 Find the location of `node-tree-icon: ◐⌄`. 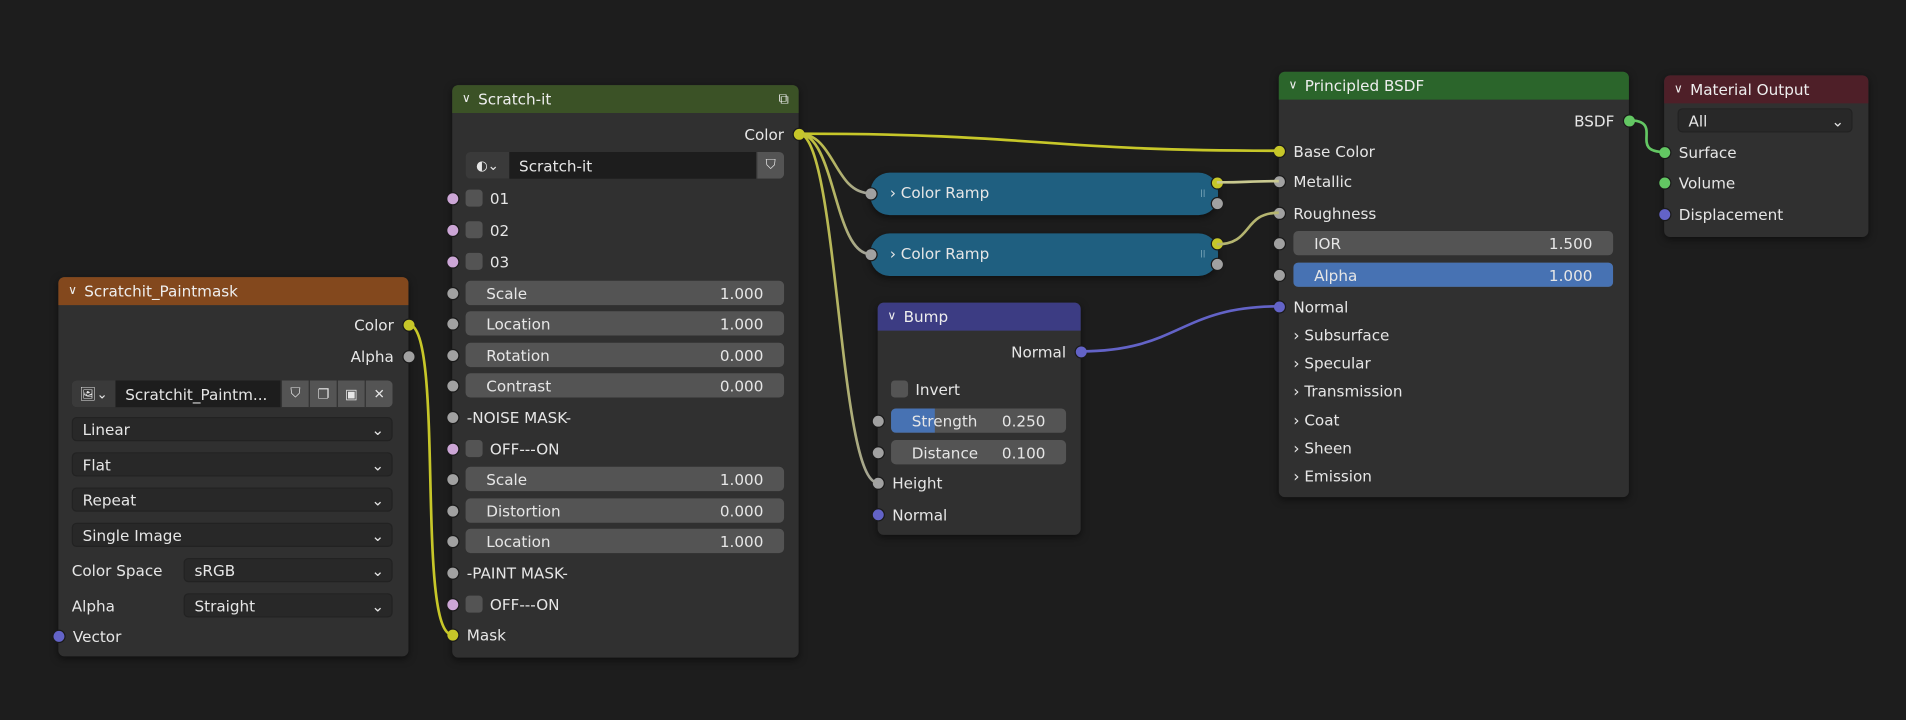

node-tree-icon: ◐⌄ is located at coordinates (487, 165).